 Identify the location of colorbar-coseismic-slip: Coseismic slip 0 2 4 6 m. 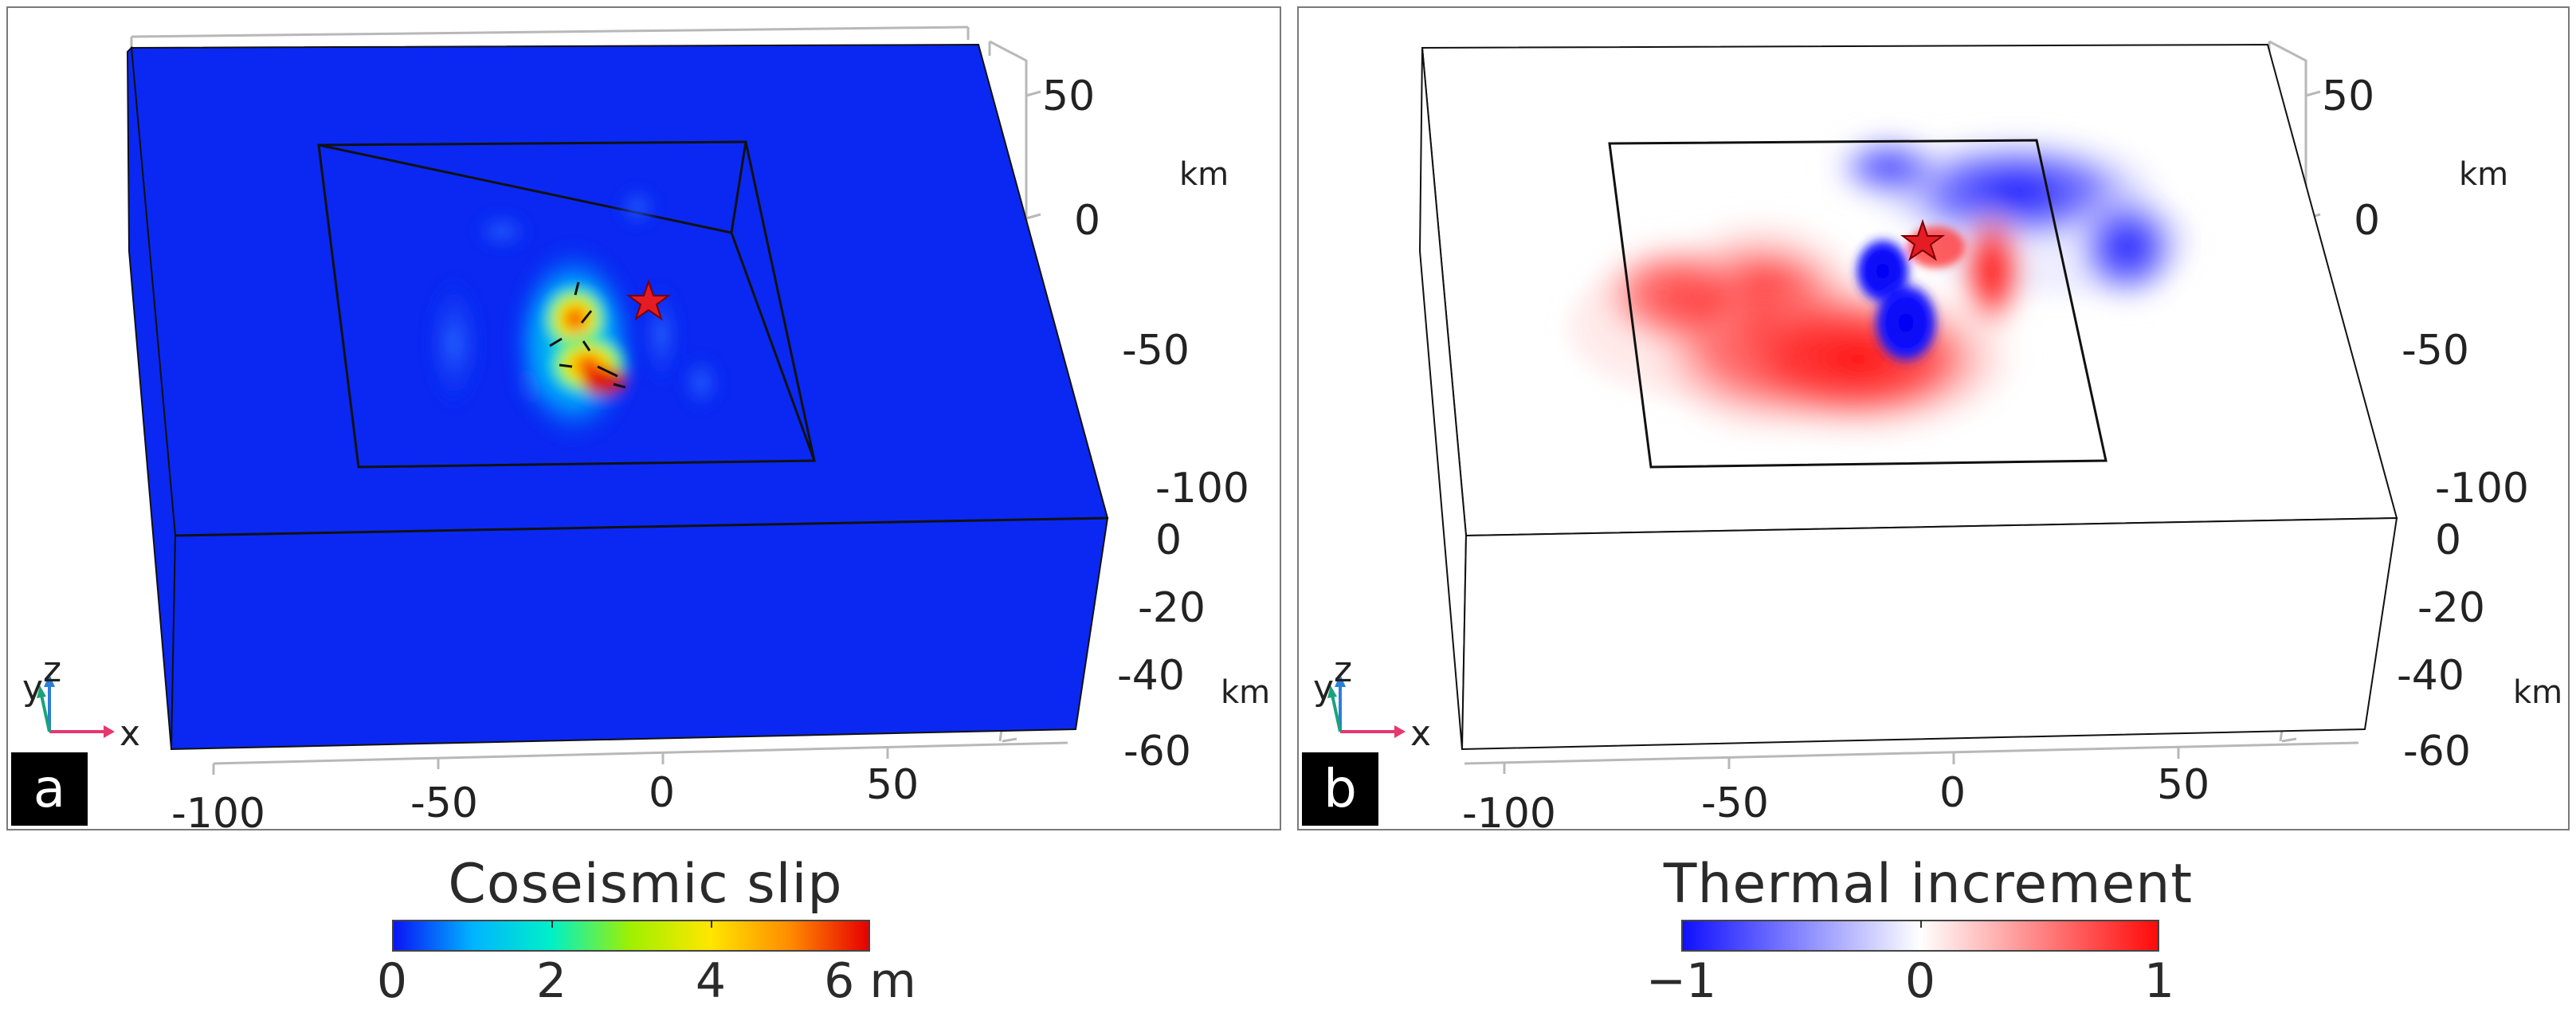
(645, 930).